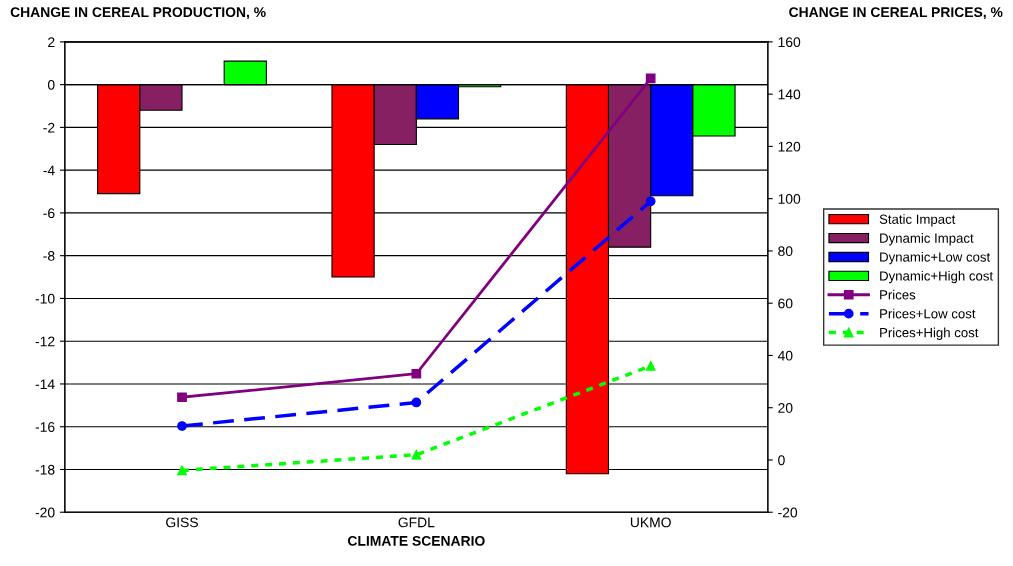 The image size is (1013, 566). Describe the element at coordinates (45, 469) in the screenshot. I see `y-tick-label: -18` at that location.